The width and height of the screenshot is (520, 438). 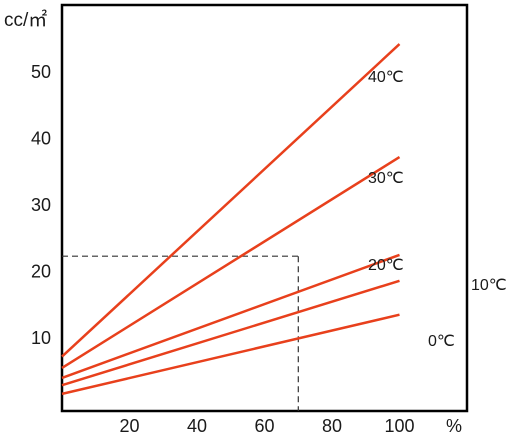 I want to click on y-axis-unit: cc/㎡, so click(x=25, y=19).